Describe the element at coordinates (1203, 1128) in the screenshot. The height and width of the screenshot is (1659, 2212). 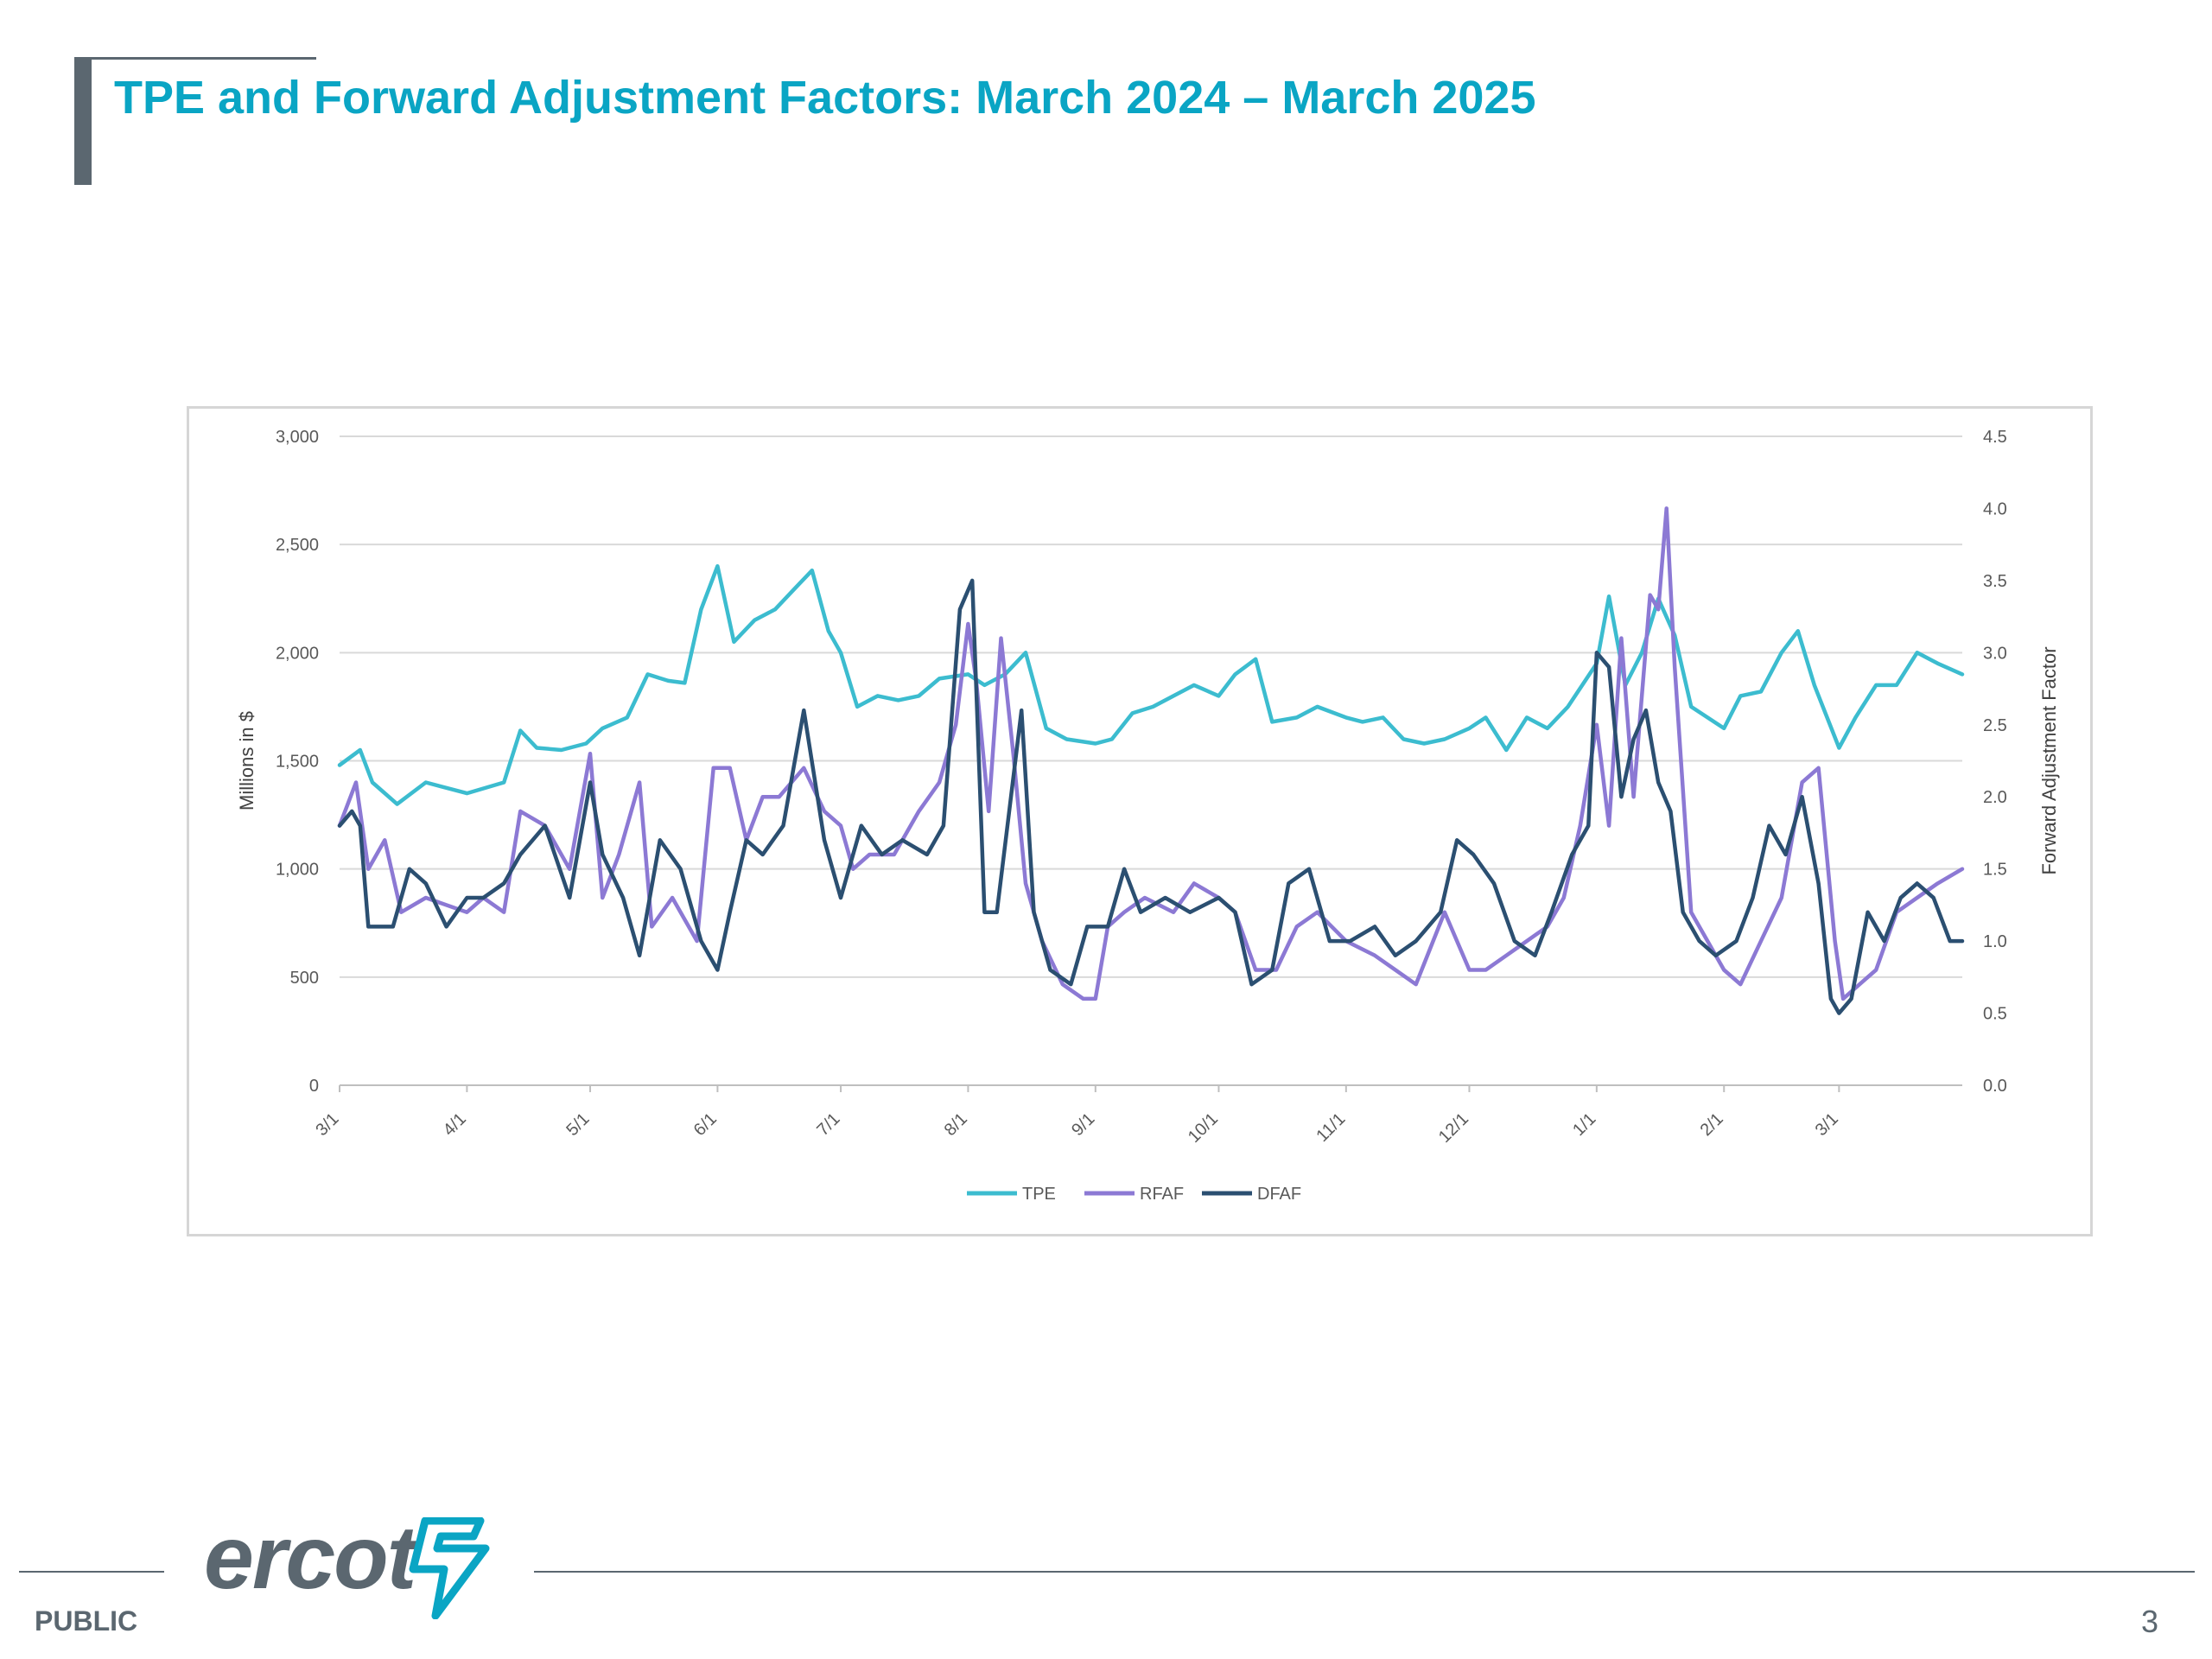
I see `x-tick-label: 10/1` at that location.